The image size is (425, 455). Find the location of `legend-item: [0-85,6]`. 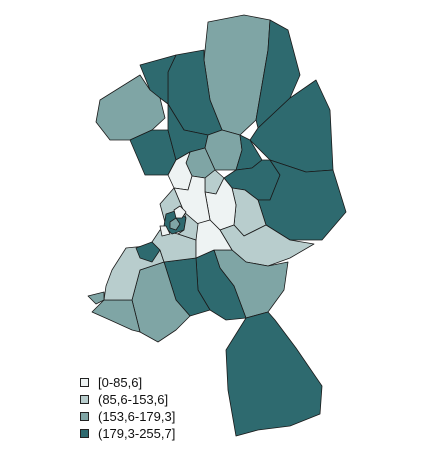

legend-item: [0-85,6] is located at coordinates (127, 382).